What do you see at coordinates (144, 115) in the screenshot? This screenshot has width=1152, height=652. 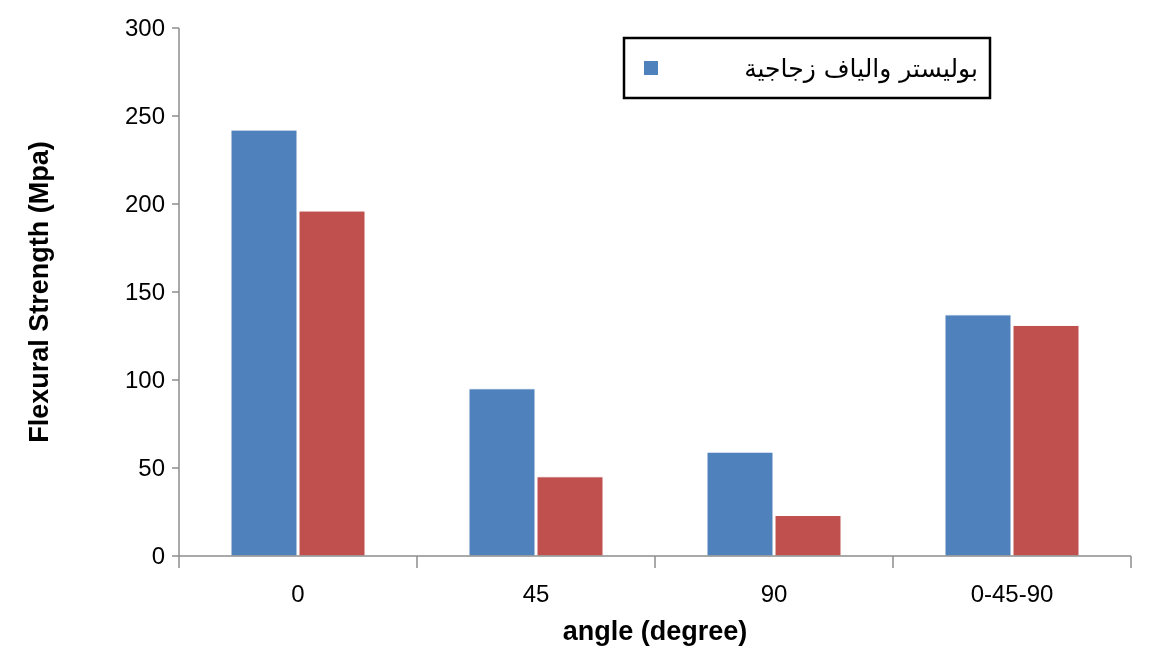 I see `y-tick-label: 250` at bounding box center [144, 115].